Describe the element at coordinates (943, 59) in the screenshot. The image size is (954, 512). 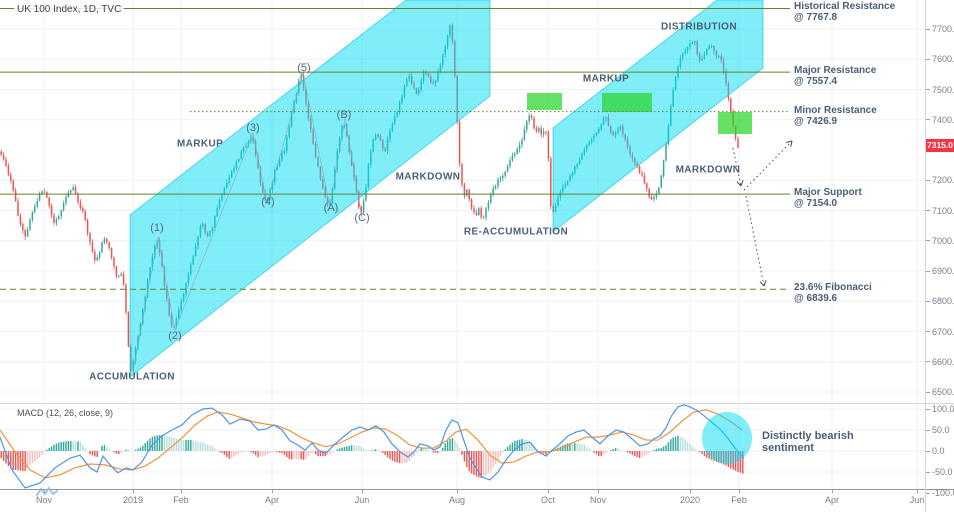
I see `price-axis-label: 7600.0` at that location.